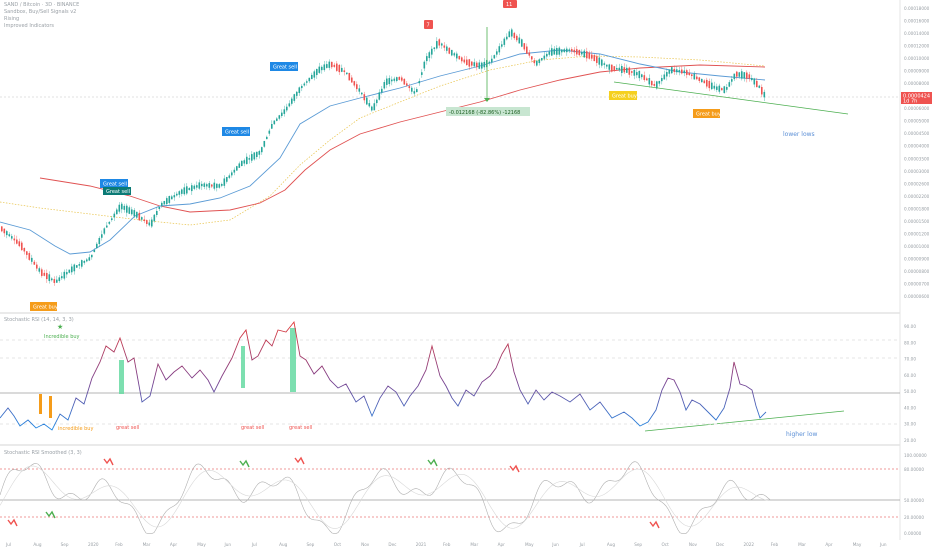 The height and width of the screenshot is (550, 932). What do you see at coordinates (707, 113) in the screenshot?
I see `signal-great-buy-3: Great buy` at bounding box center [707, 113].